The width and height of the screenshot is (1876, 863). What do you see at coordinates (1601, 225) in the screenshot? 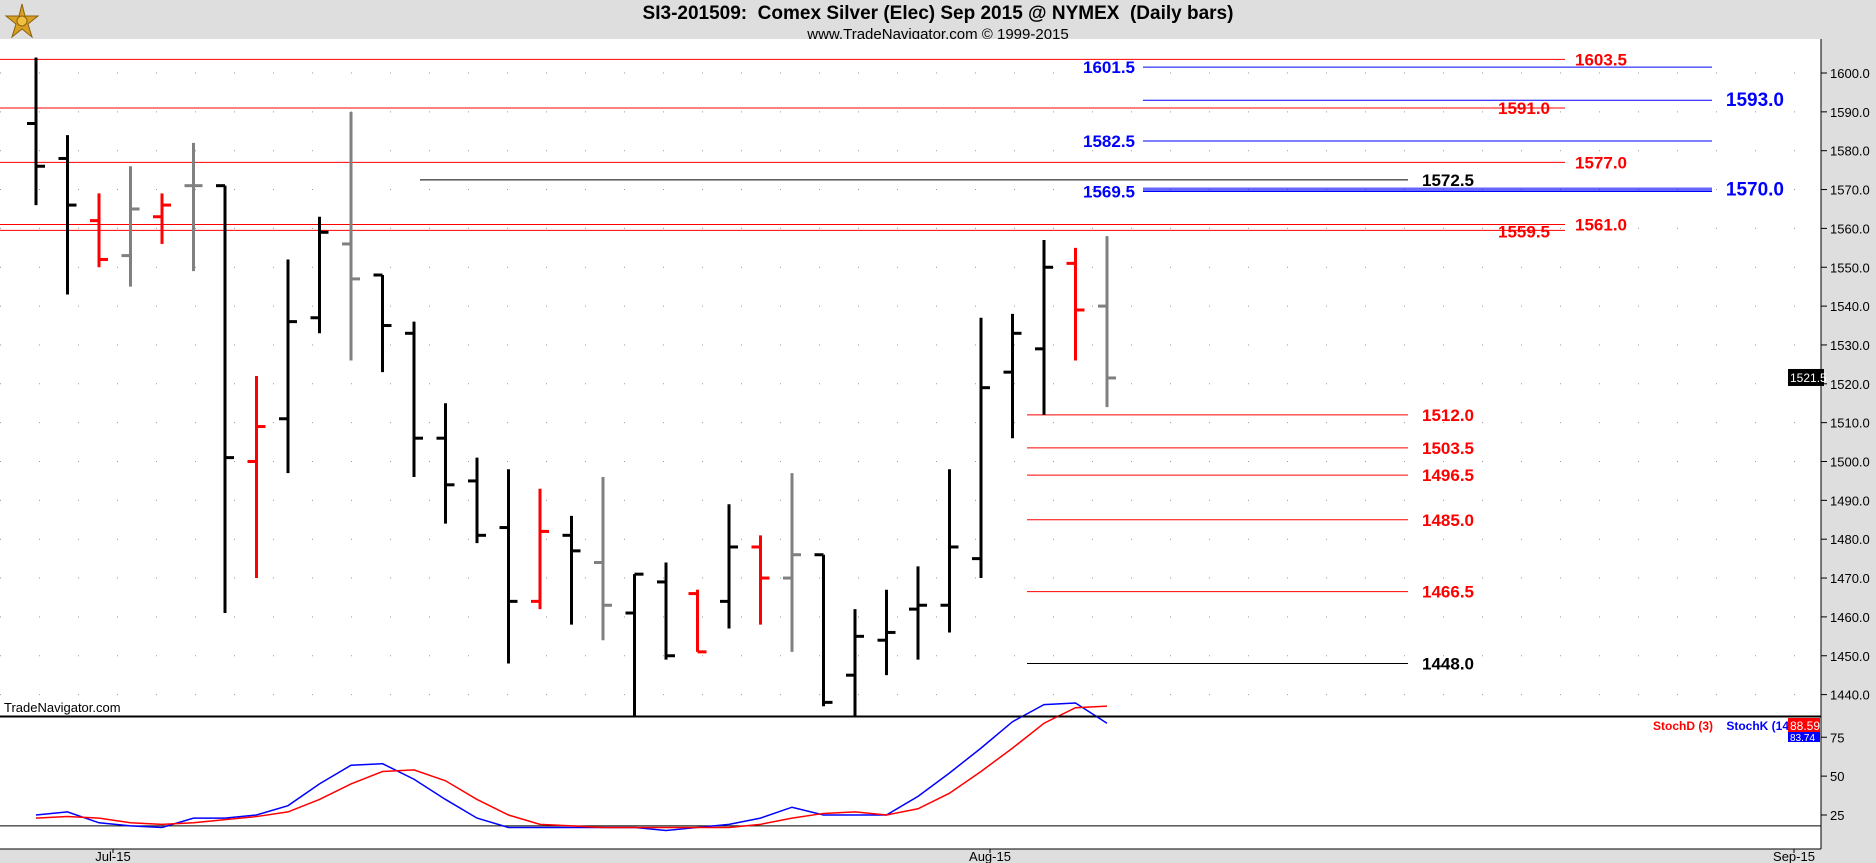
I see `level-label: 1561.0` at bounding box center [1601, 225].